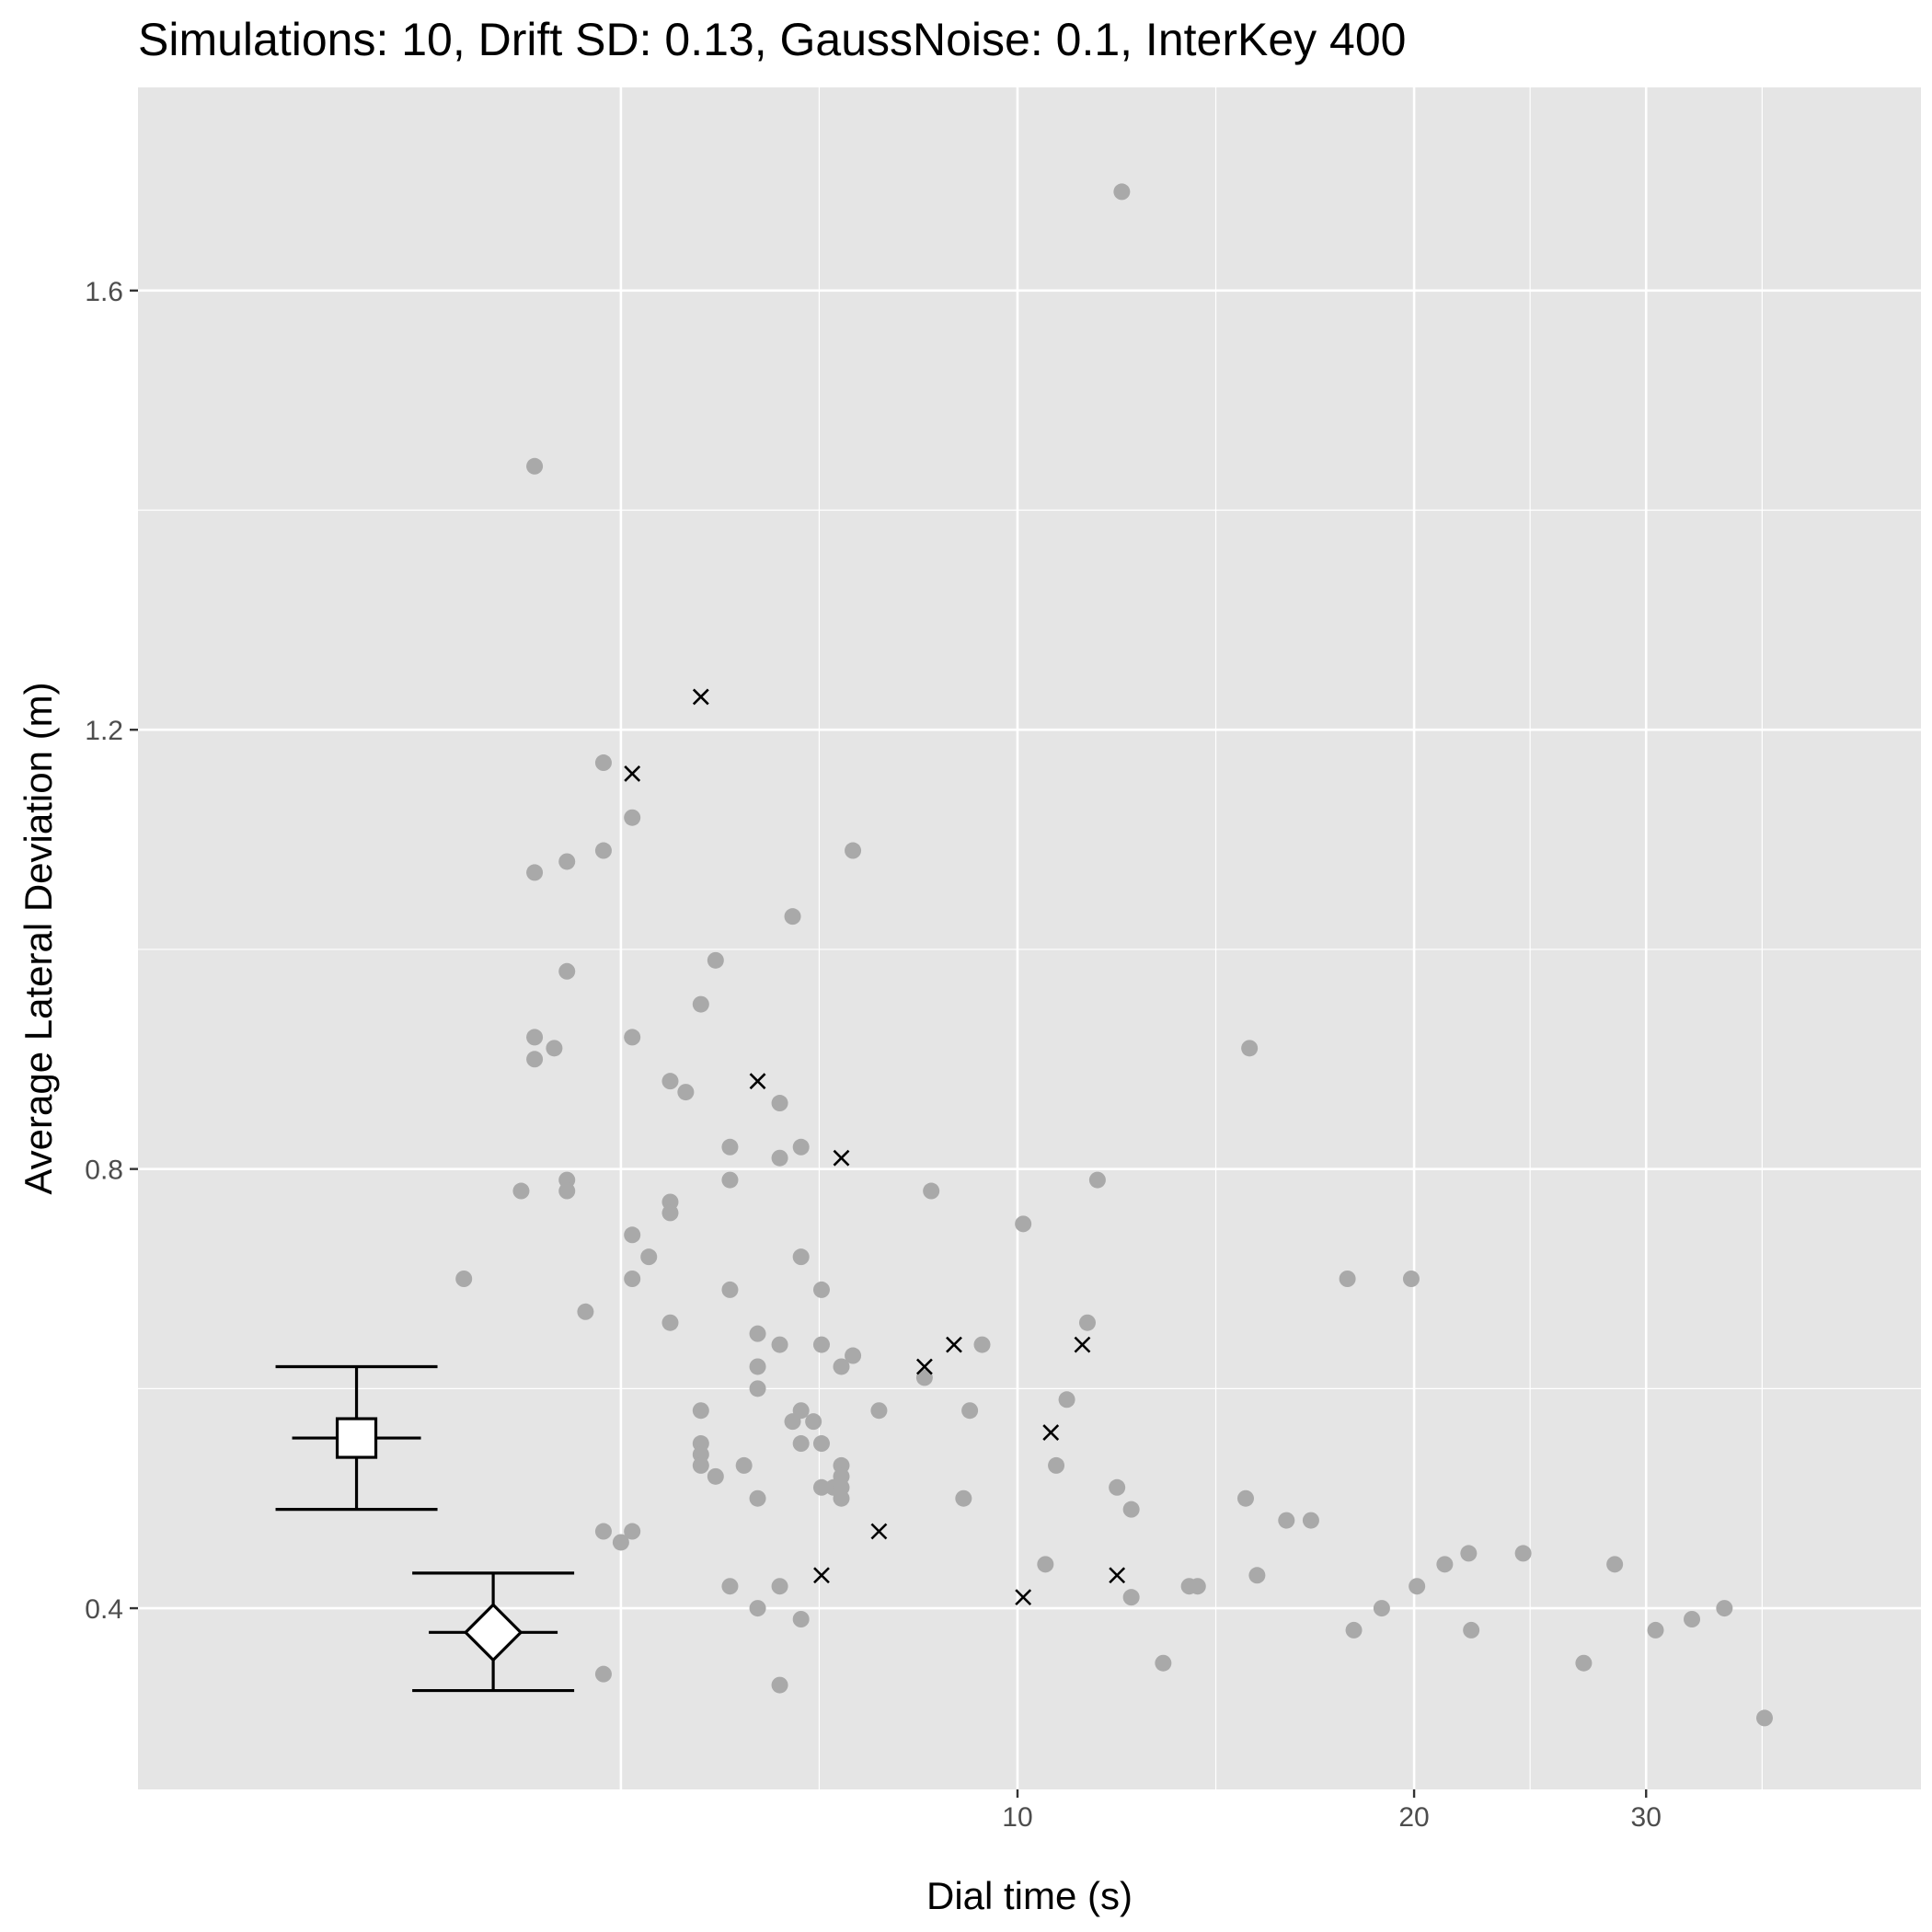  Describe the element at coordinates (104, 1609) in the screenshot. I see `y-tick-label: 0.4` at that location.